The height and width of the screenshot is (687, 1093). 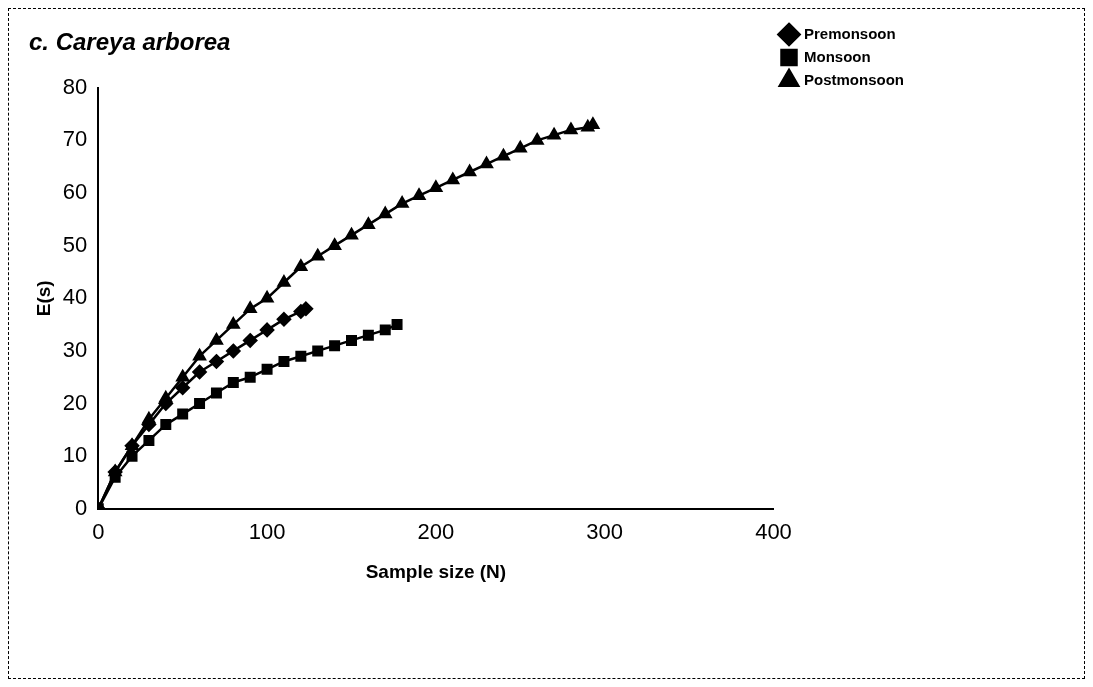 I want to click on x-tick-label: 200, so click(x=436, y=532).